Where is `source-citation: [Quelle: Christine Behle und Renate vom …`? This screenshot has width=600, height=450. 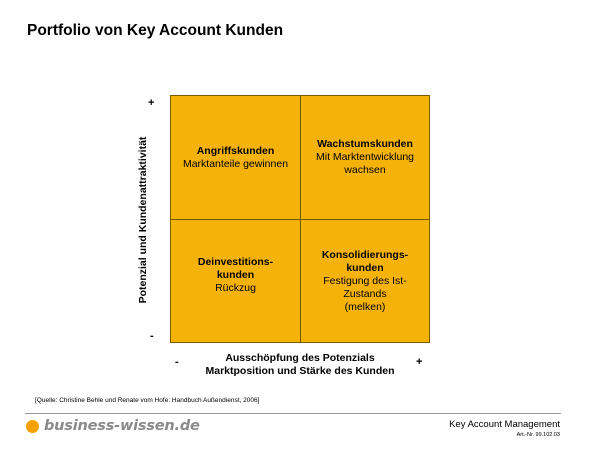 source-citation: [Quelle: Christine Behle und Renate vom … is located at coordinates (147, 400).